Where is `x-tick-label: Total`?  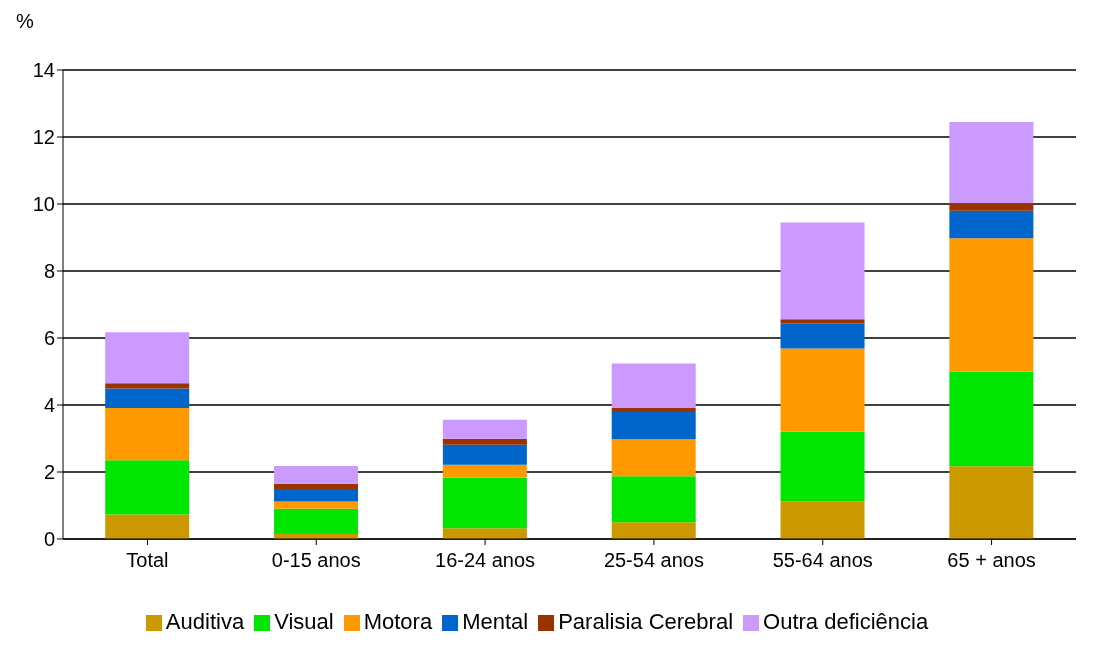 x-tick-label: Total is located at coordinates (147, 560).